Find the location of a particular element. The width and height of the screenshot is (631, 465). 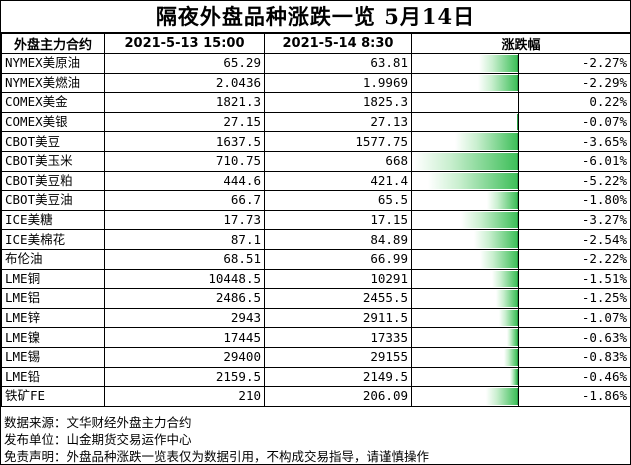

prev-price: 710.75 is located at coordinates (184, 161).